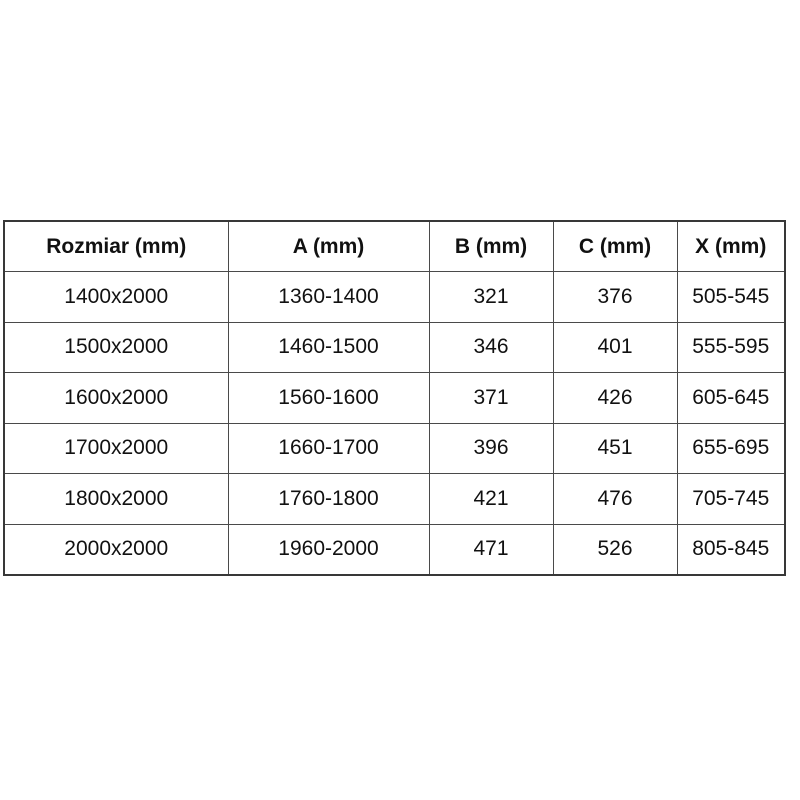 This screenshot has height=800, width=800. I want to click on column-header-a: A (mm), so click(328, 246).